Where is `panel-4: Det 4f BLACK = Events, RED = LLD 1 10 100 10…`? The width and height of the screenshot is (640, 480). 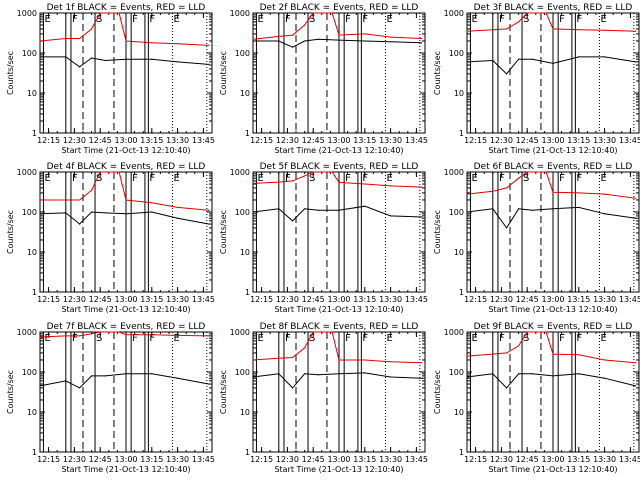
panel-4: Det 4f BLACK = Events, RED = LLD 1 10 100 10… is located at coordinates (110, 238).